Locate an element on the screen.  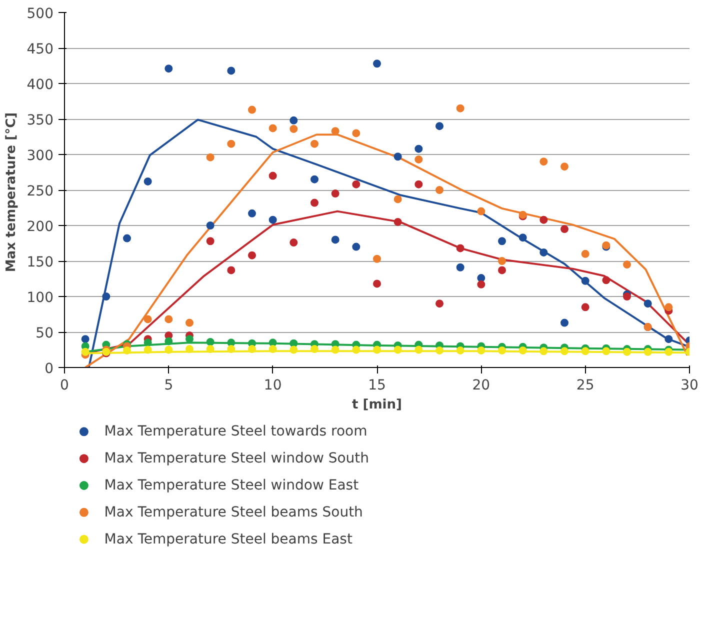
y-tick-label: 250 is located at coordinates (40, 192).